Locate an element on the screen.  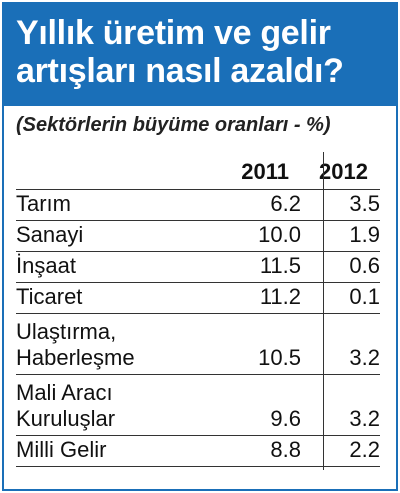
table-row: Ticaret 11.2 0.1 is located at coordinates (198, 298).